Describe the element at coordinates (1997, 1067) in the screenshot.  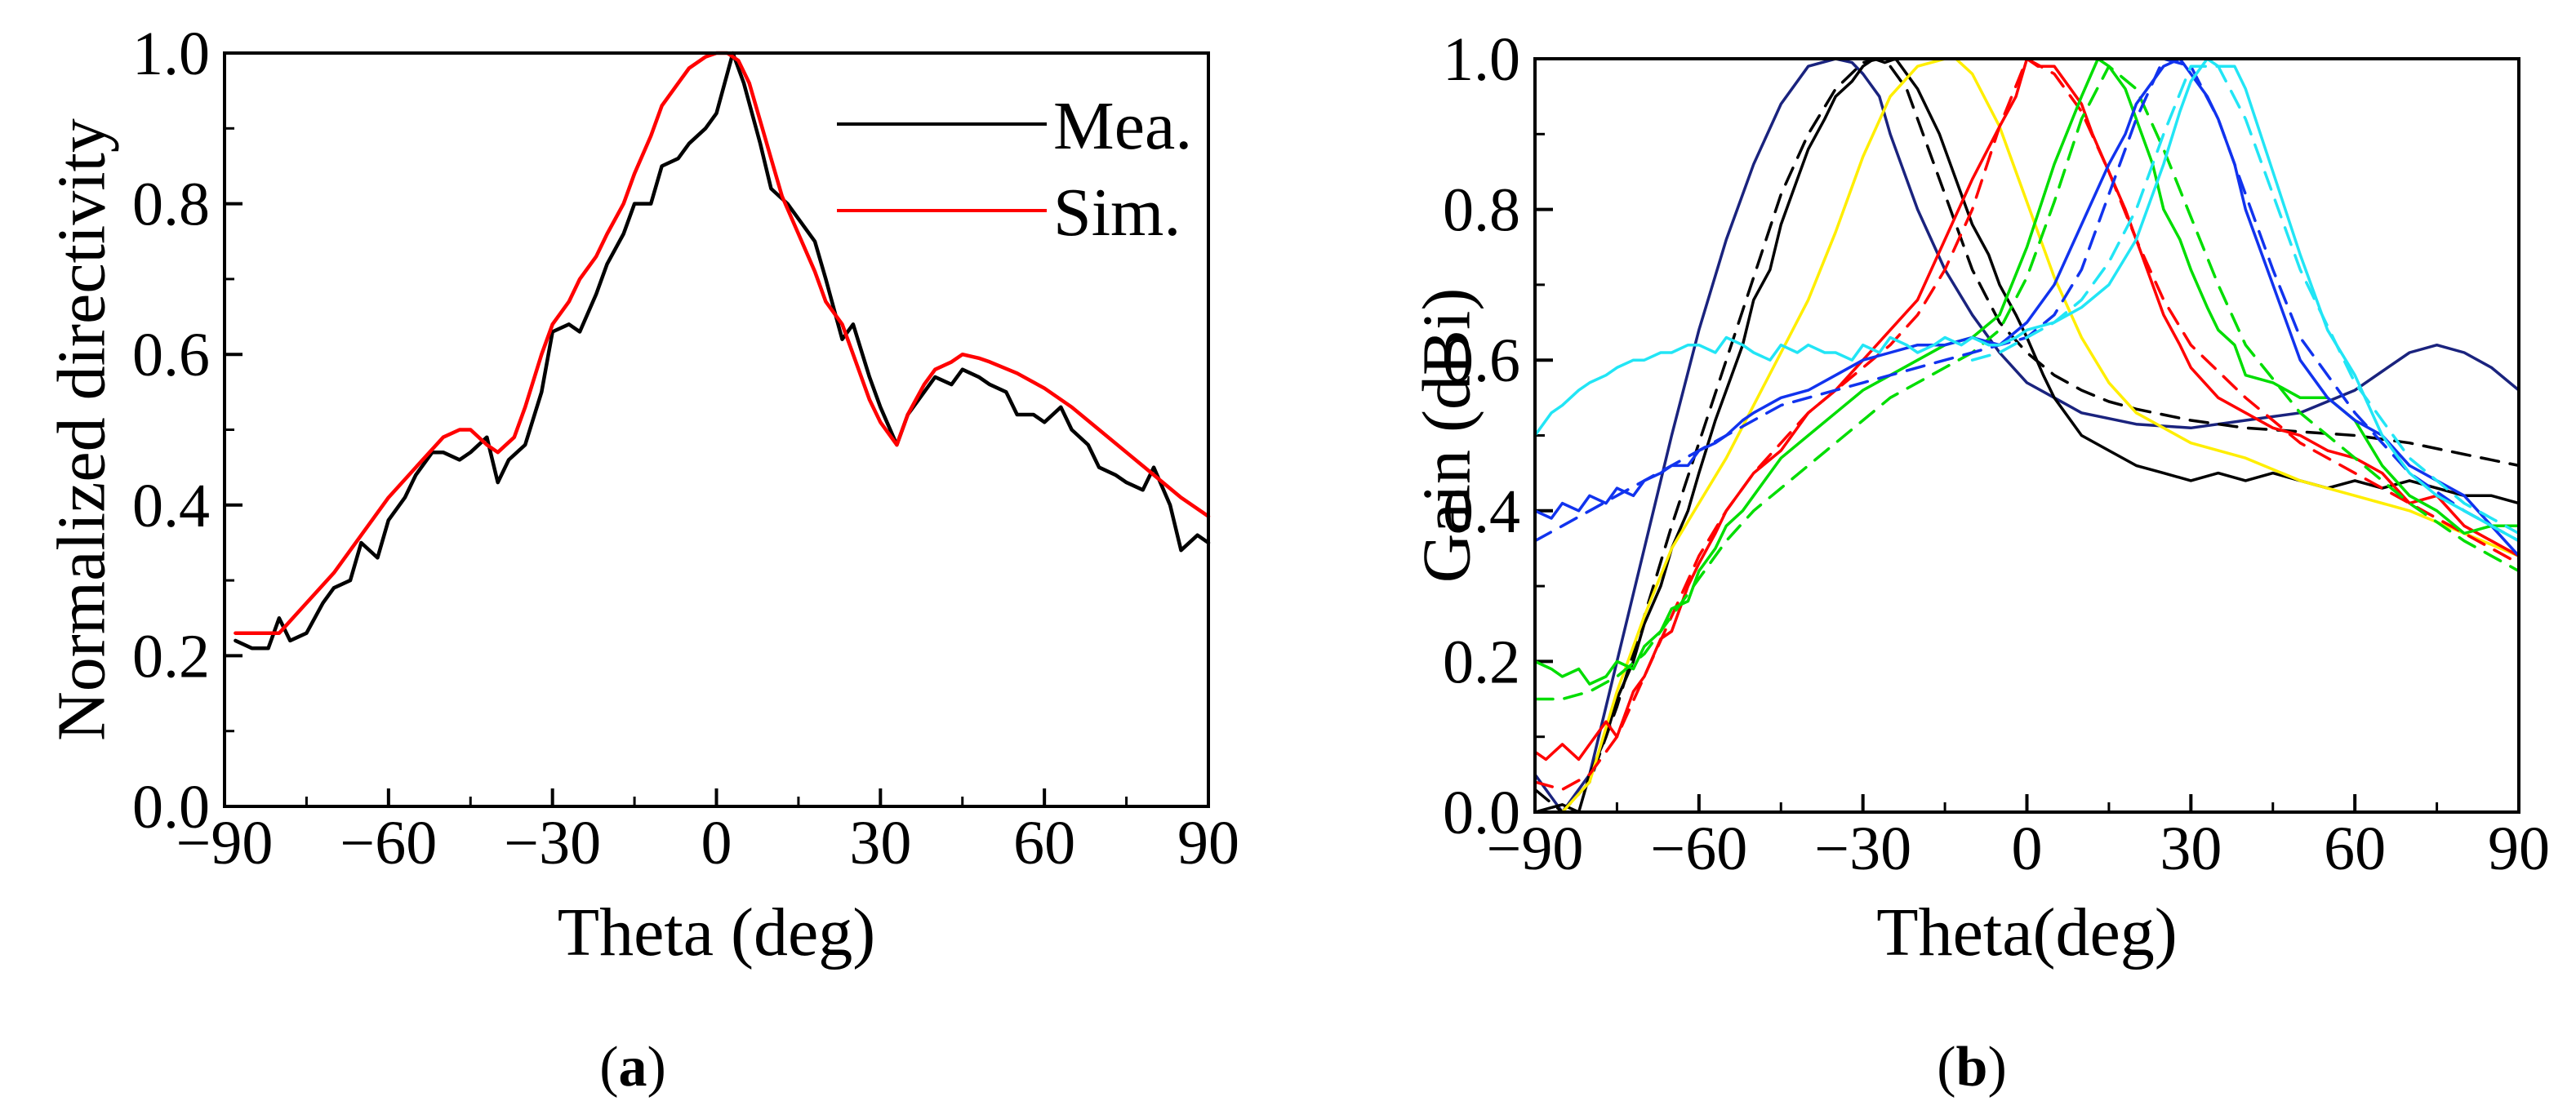
I see `caption-b-close: )` at that location.